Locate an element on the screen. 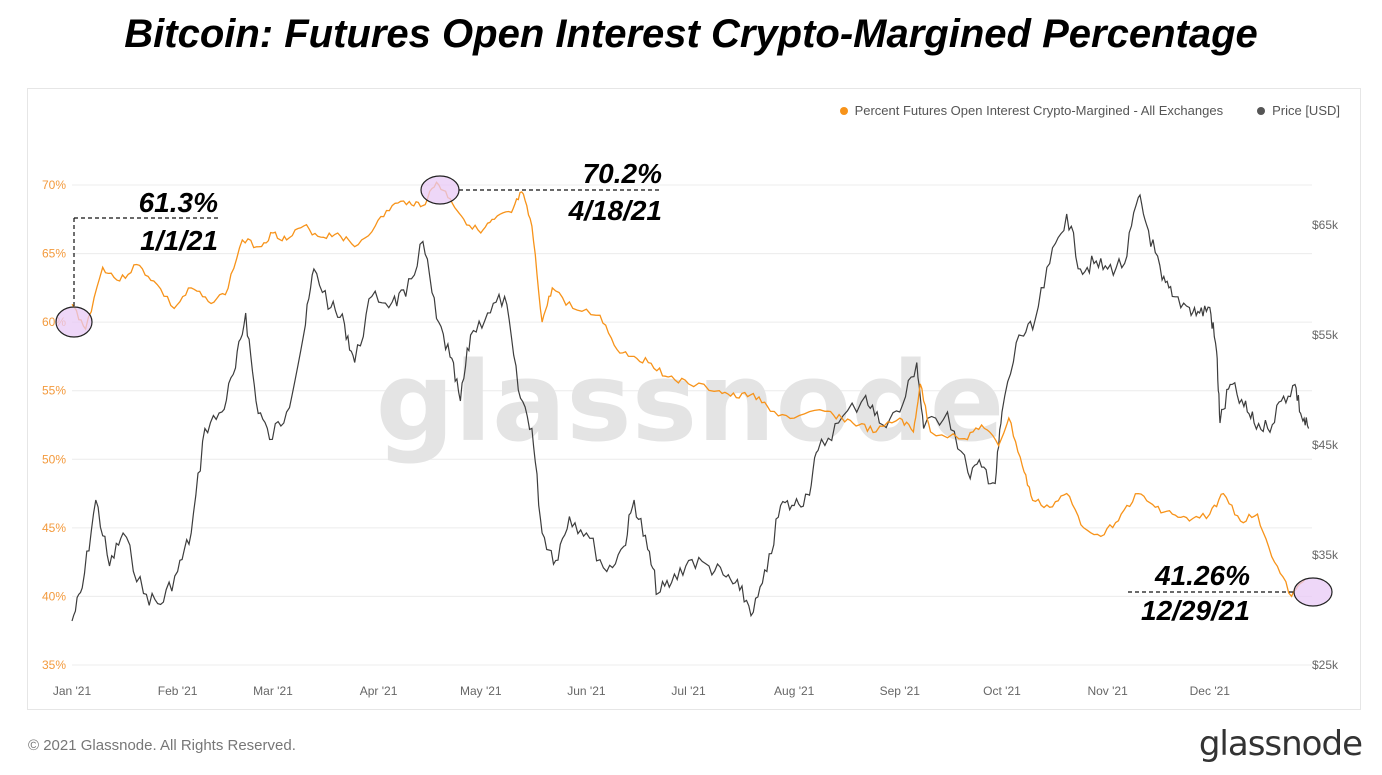  y-right-tick-label: $25k is located at coordinates (1325, 665).